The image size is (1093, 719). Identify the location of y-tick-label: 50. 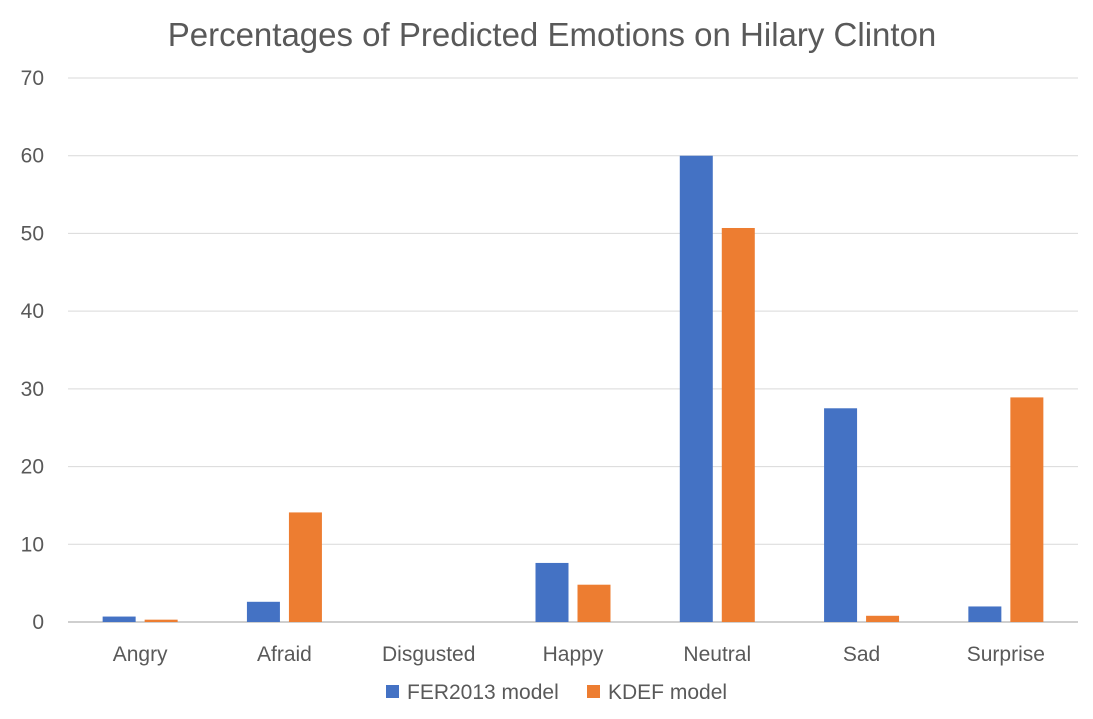
(32, 233).